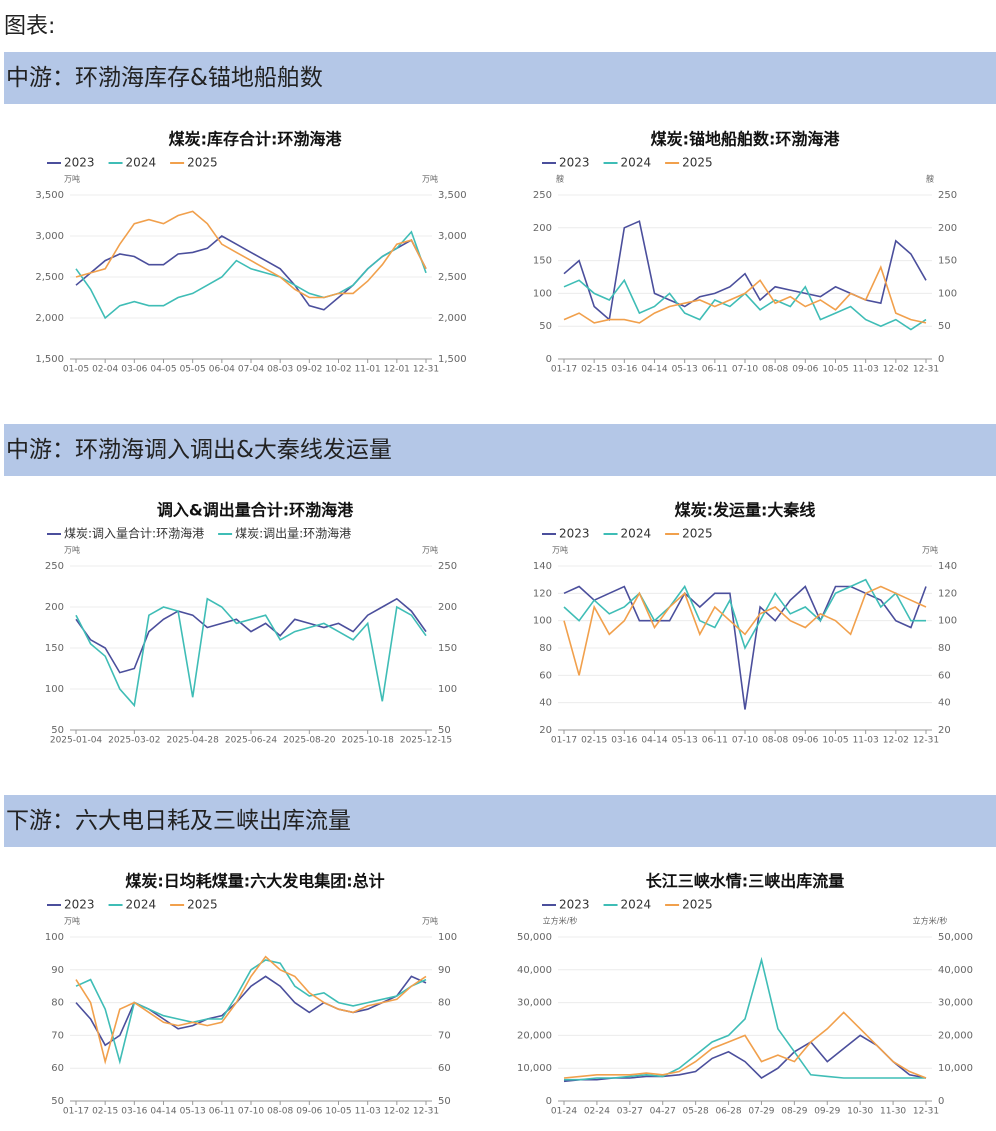 Image resolution: width=996 pixels, height=1131 pixels. Describe the element at coordinates (280, 370) in the screenshot. I see `x-tick-label: 08-03` at that location.